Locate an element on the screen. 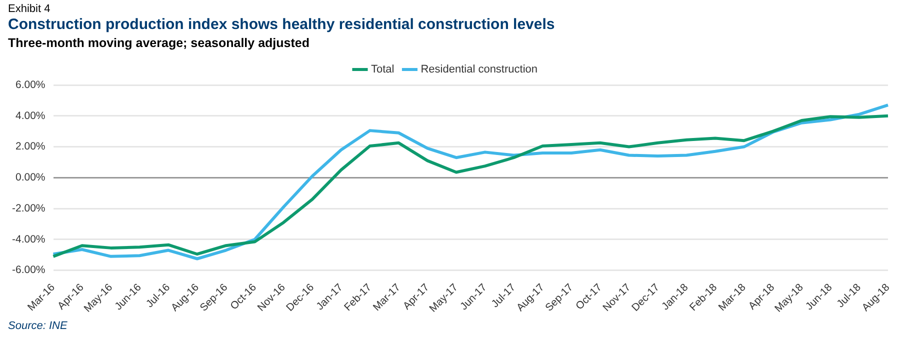  source-note: Source: INE is located at coordinates (38, 326).